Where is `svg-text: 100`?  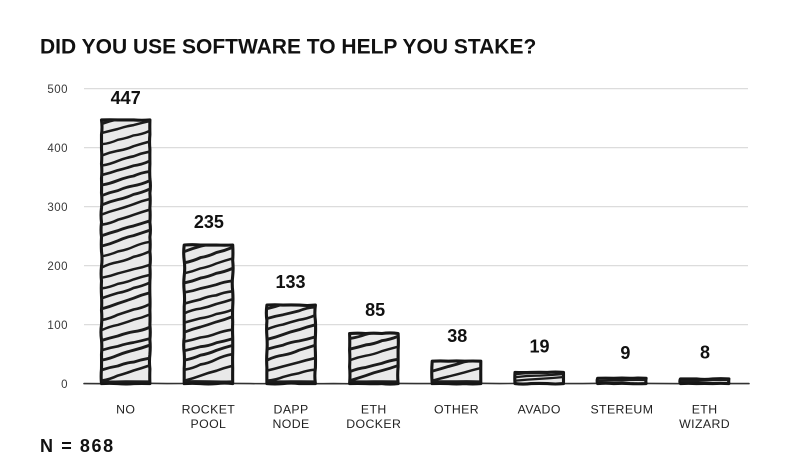
svg-text: 100 is located at coordinates (57, 326).